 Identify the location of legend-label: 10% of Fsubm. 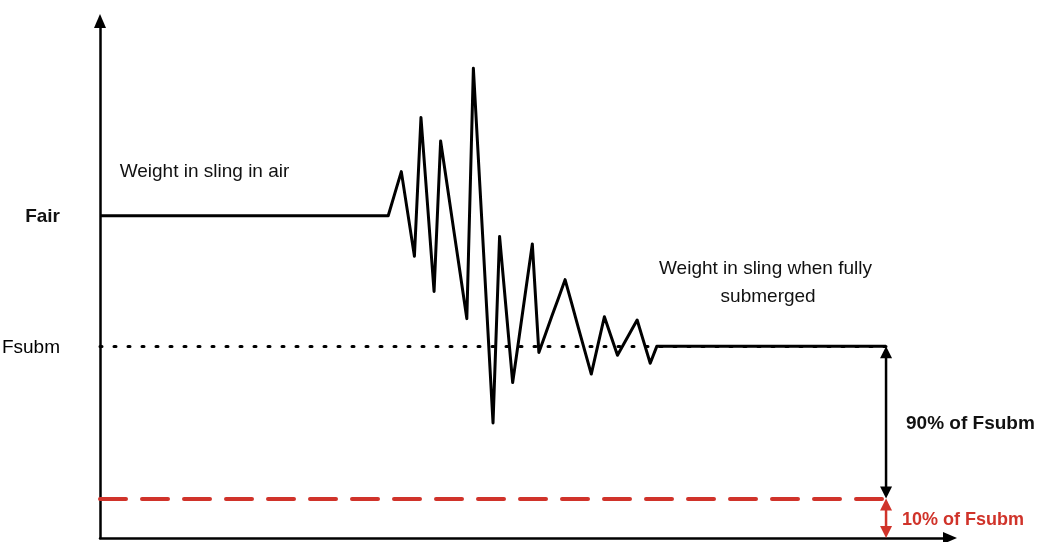
(963, 518).